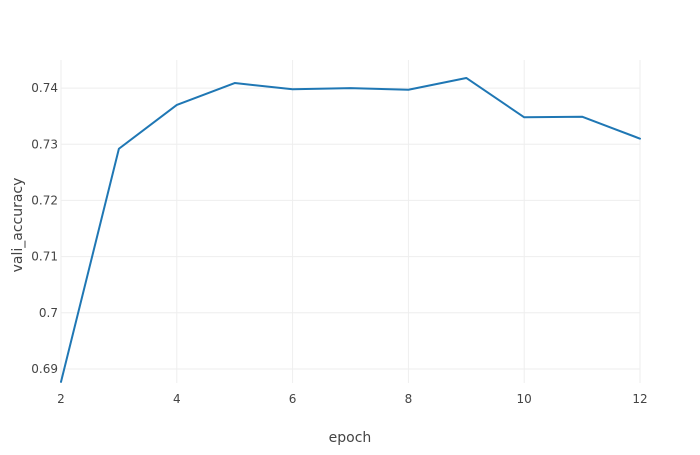 This screenshot has width=700, height=455. I want to click on y-tick-label: 0.74, so click(44, 88).